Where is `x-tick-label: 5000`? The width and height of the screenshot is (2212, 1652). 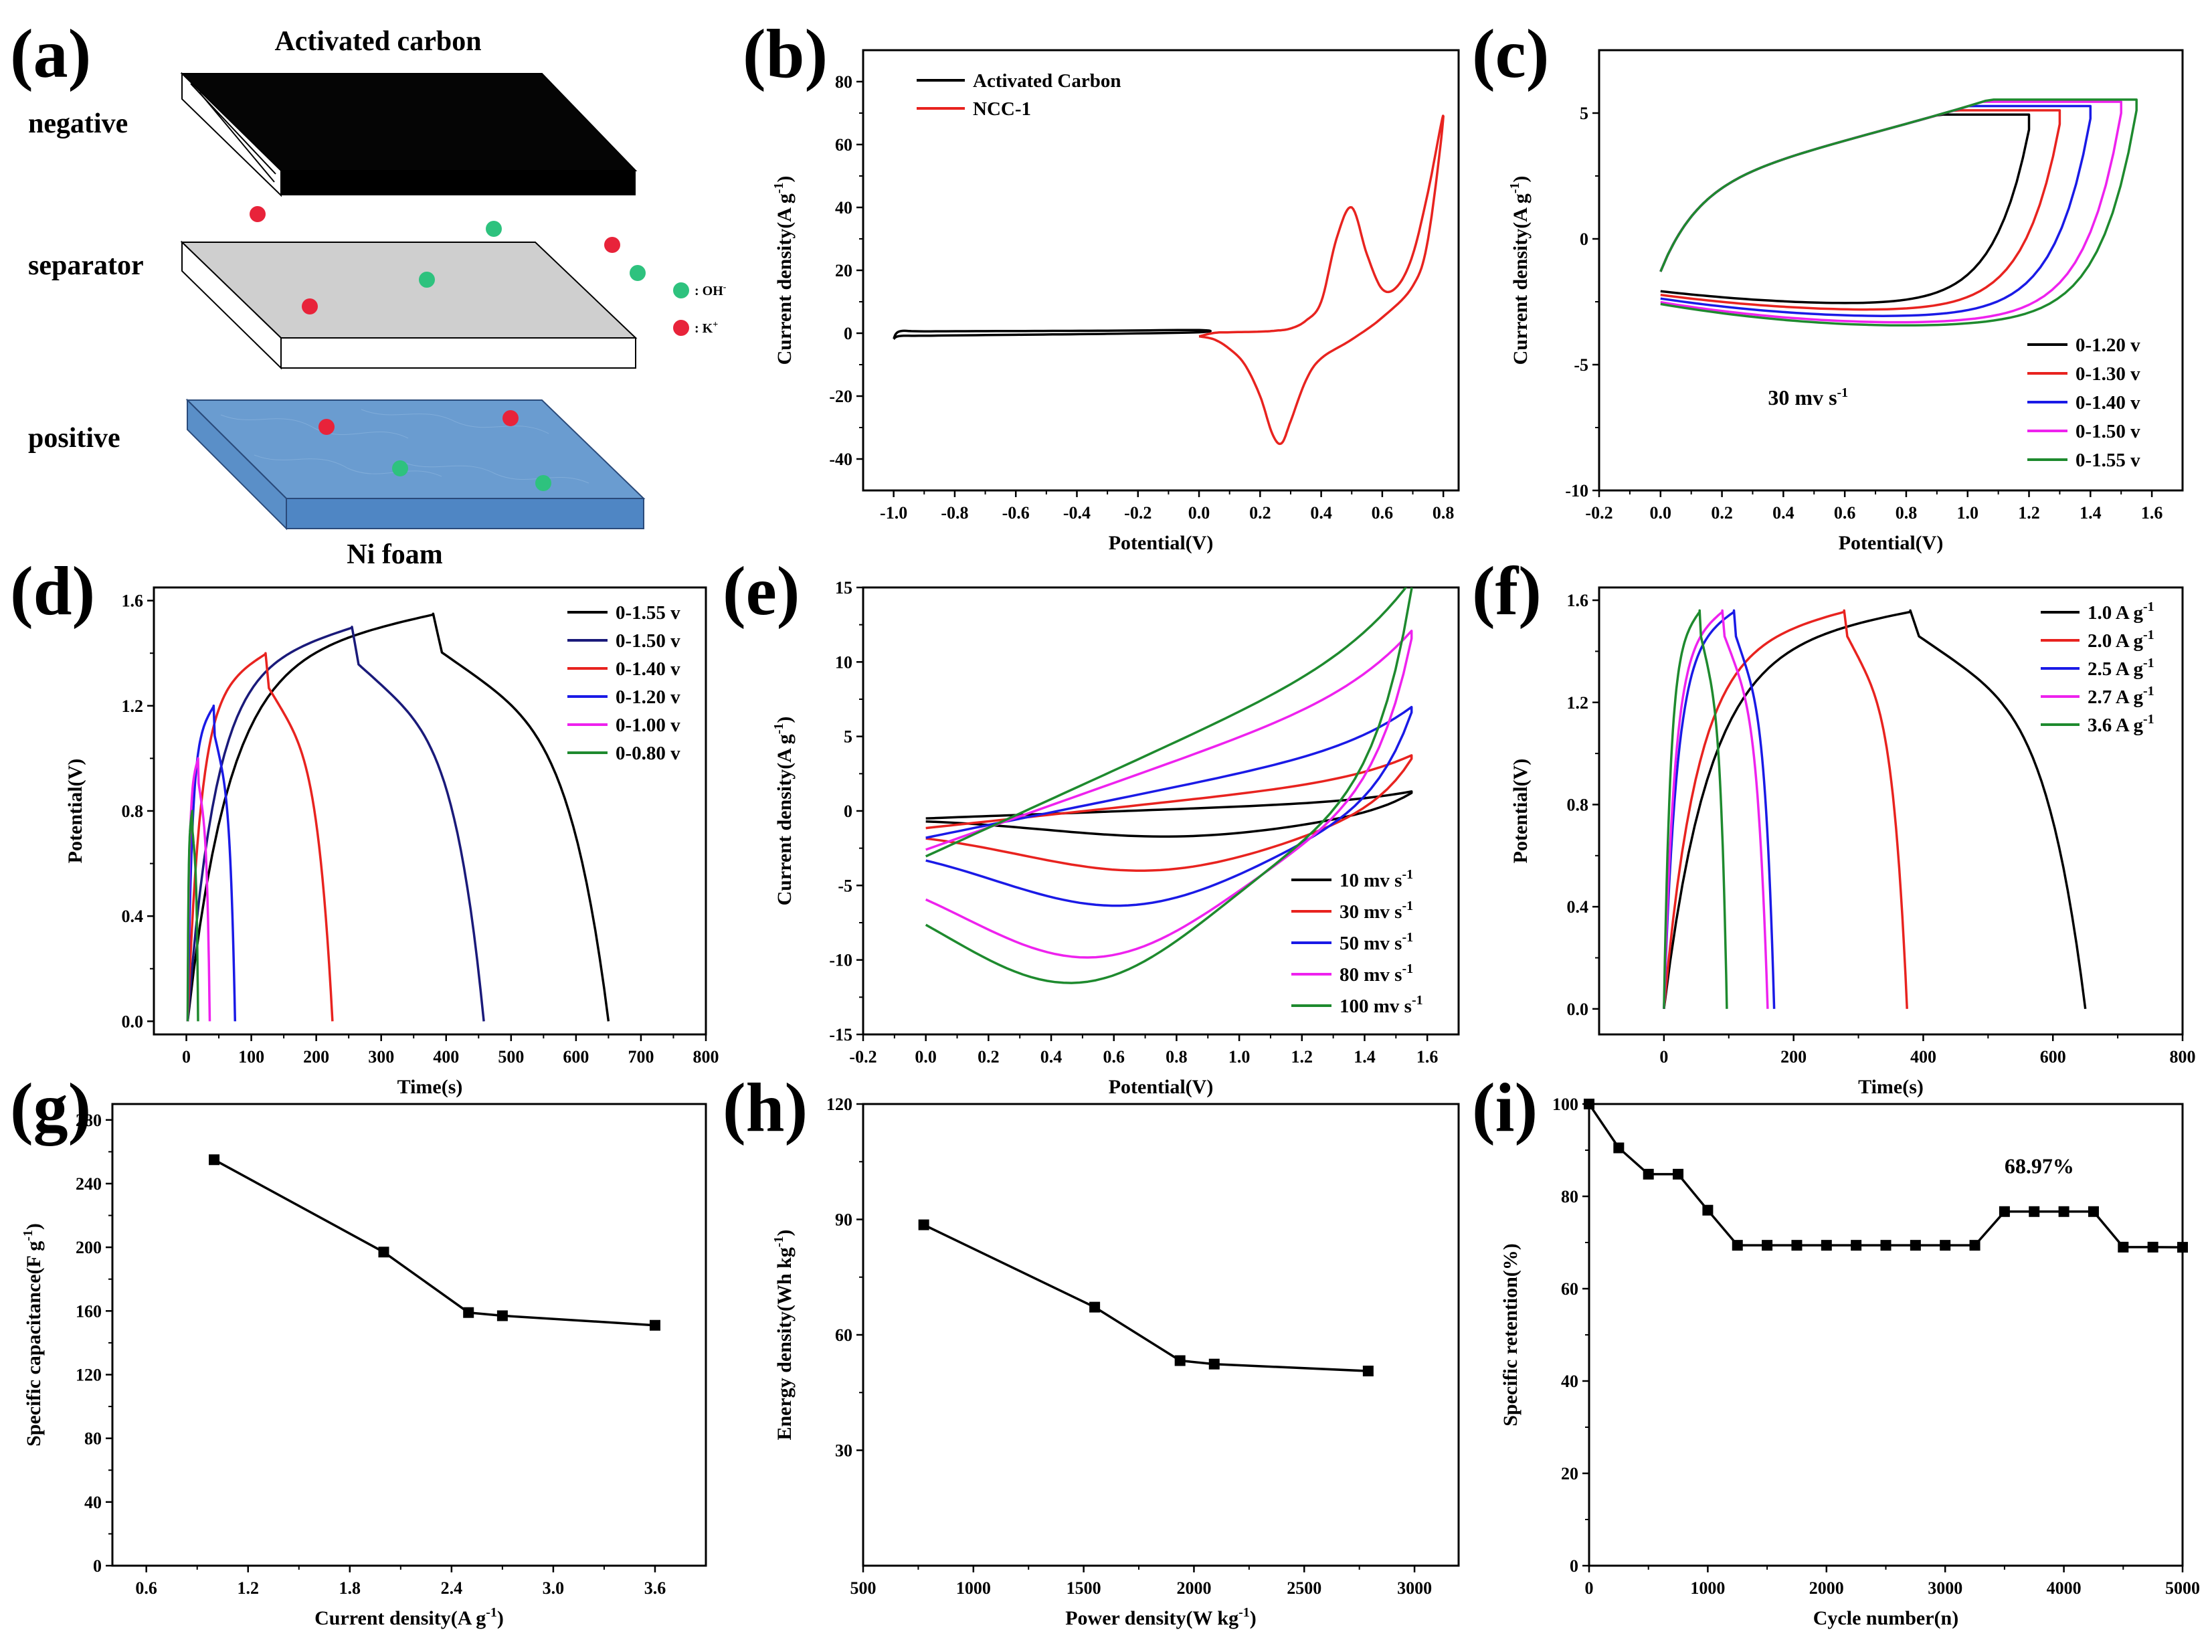 x-tick-label: 5000 is located at coordinates (2182, 1588).